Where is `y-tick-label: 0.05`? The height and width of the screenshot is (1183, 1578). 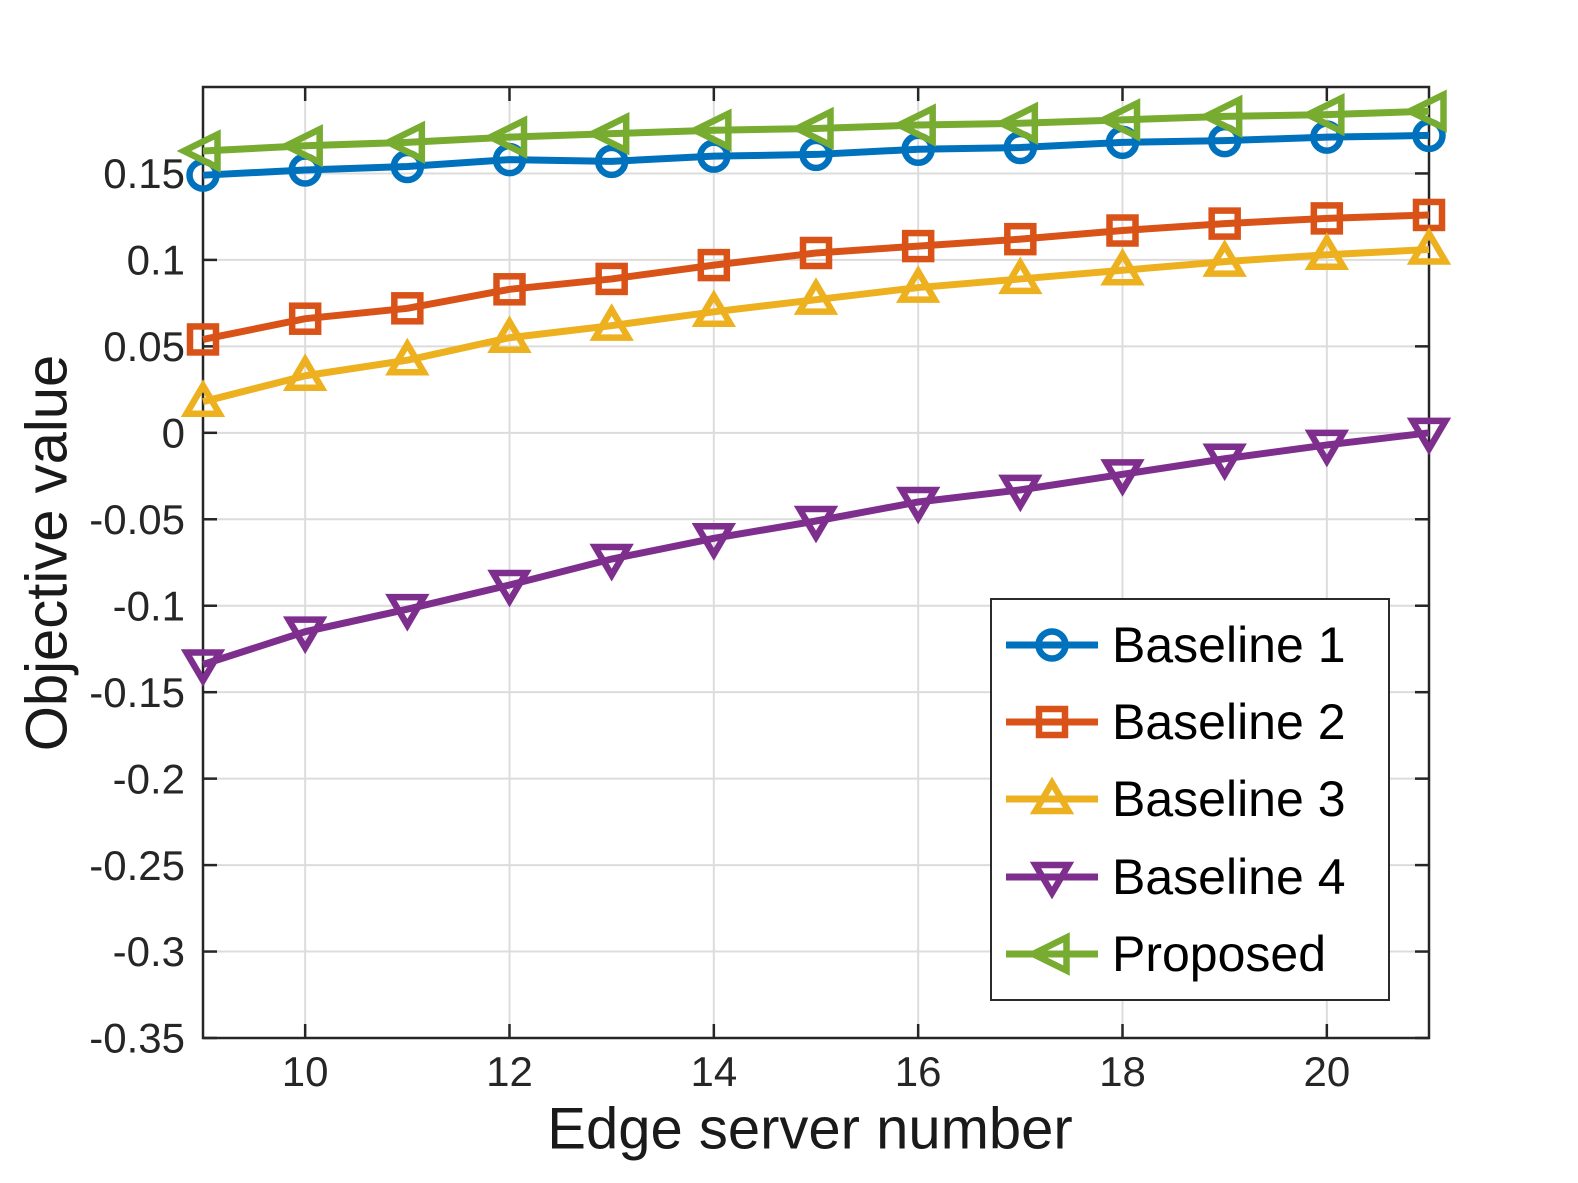 y-tick-label: 0.05 is located at coordinates (144, 346).